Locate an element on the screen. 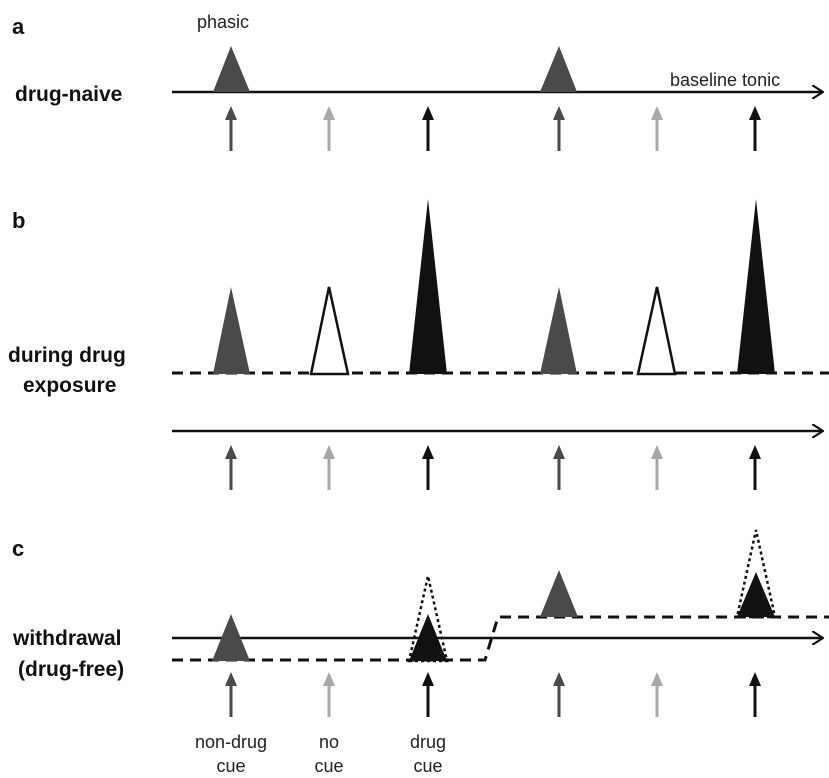  non-drug-cue-label-line1: non-drug is located at coordinates (231, 742).